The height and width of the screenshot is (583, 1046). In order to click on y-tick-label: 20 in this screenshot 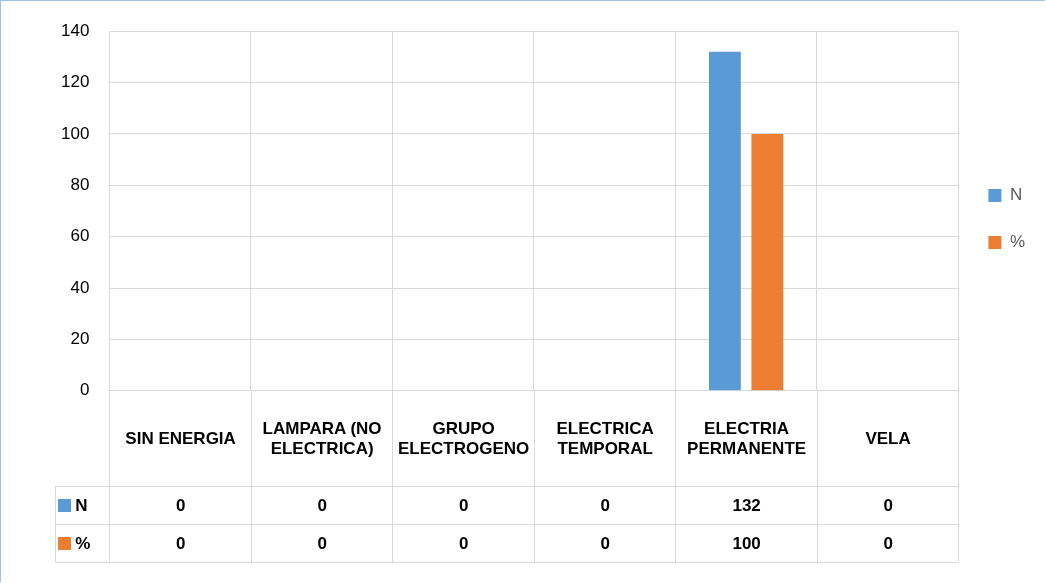, I will do `click(80, 339)`.